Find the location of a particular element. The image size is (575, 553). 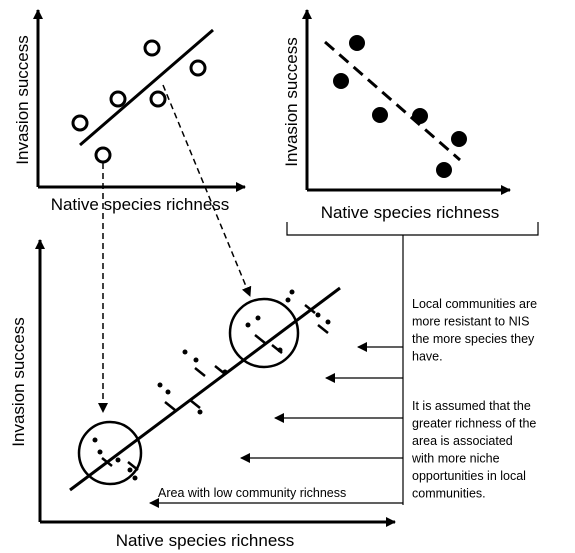

note-line: have. is located at coordinates (427, 357).